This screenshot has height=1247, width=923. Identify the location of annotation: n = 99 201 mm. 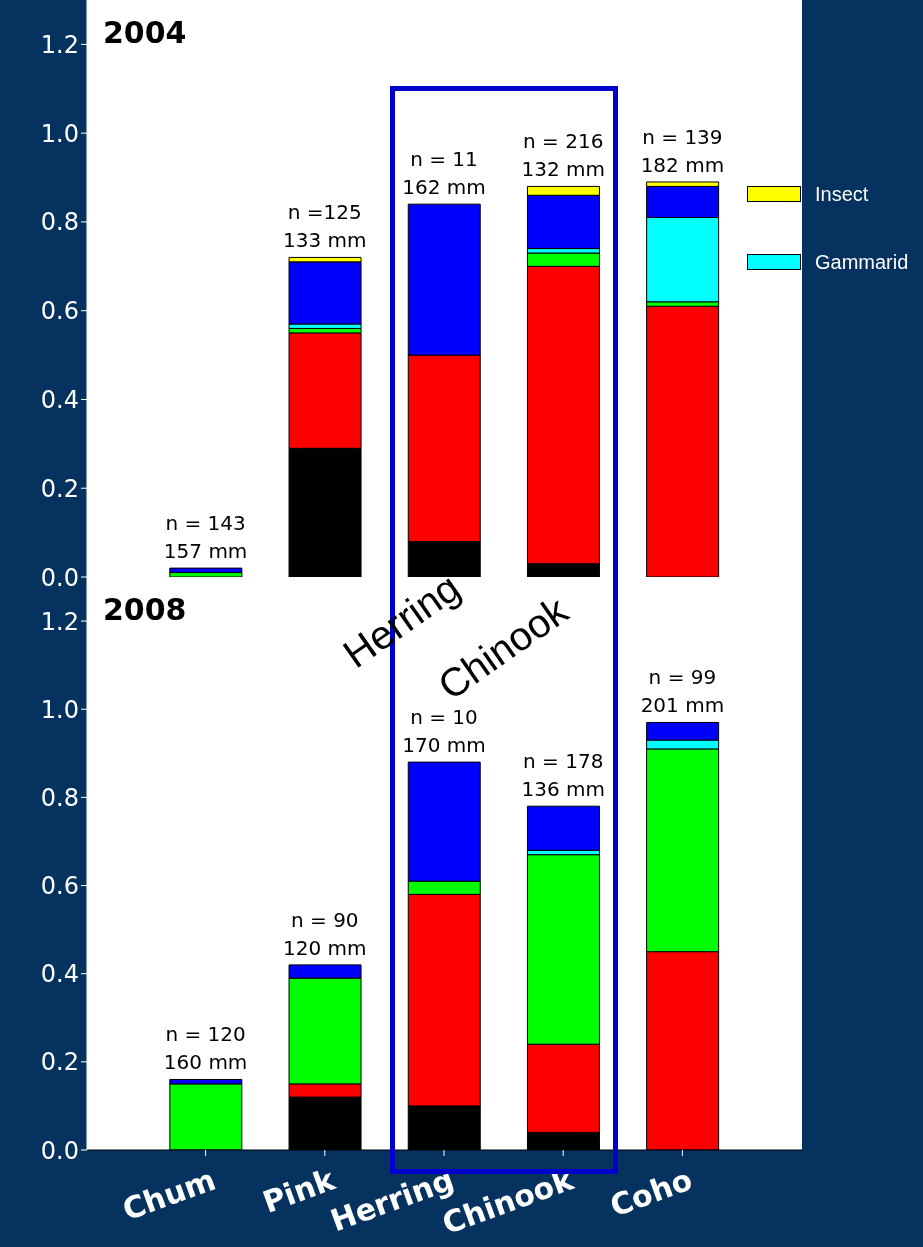
(682, 691).